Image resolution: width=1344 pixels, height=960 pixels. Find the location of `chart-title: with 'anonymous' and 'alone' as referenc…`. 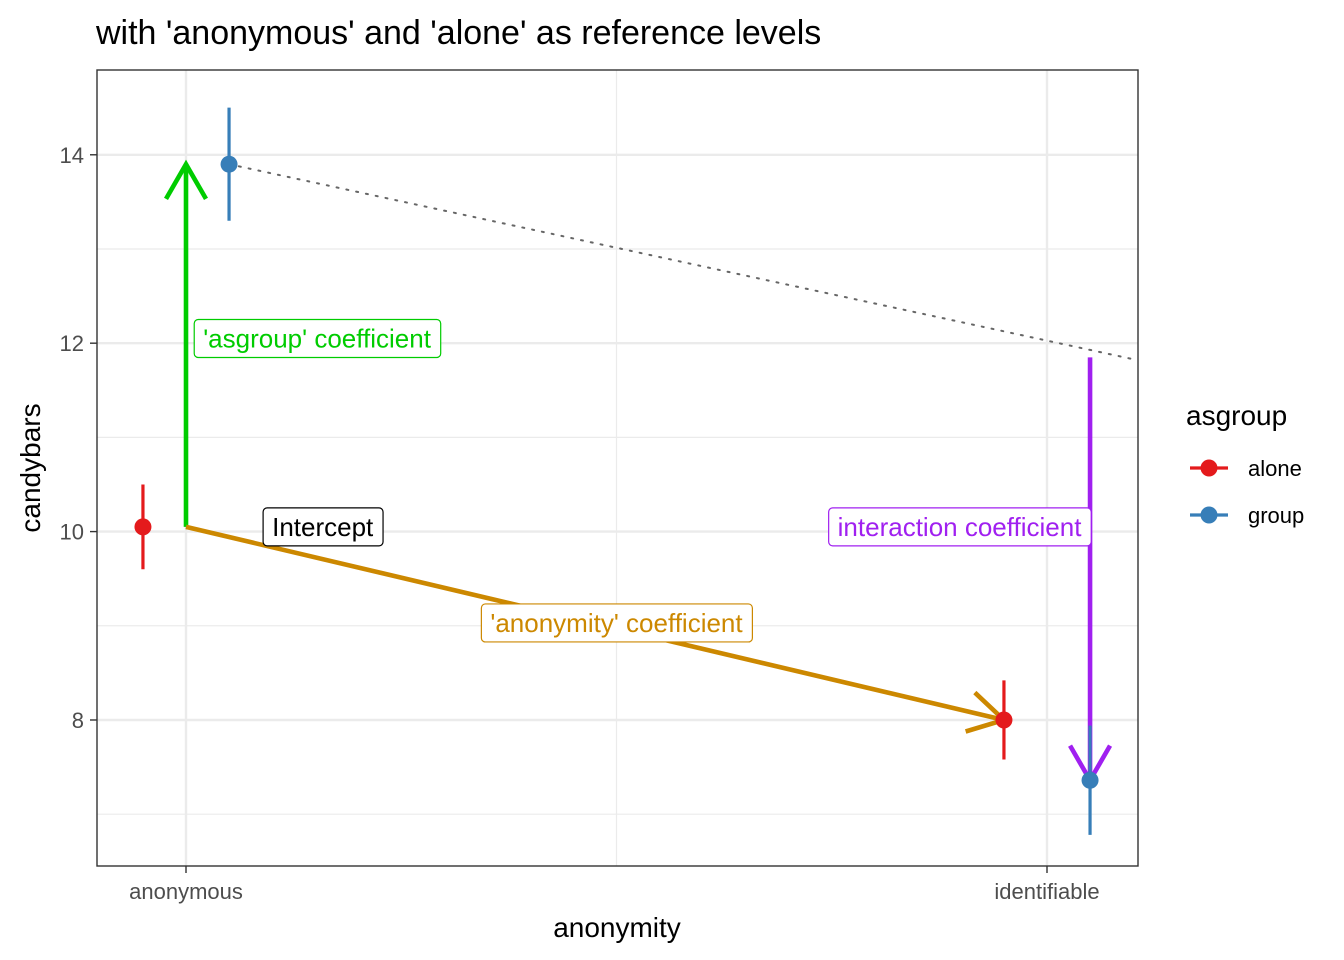

chart-title: with 'anonymous' and 'alone' as referenc… is located at coordinates (458, 33).